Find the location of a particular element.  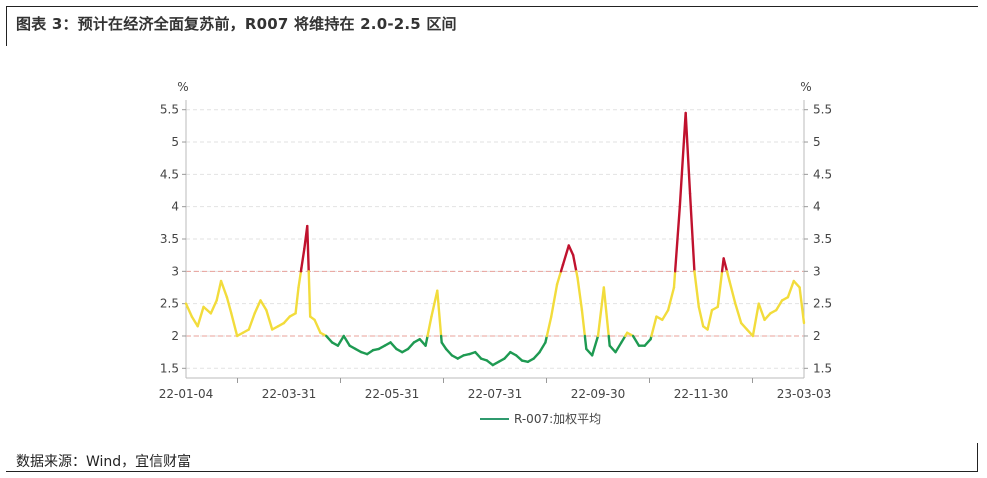

left-y-tick-label: 2.5 is located at coordinates (169, 304).